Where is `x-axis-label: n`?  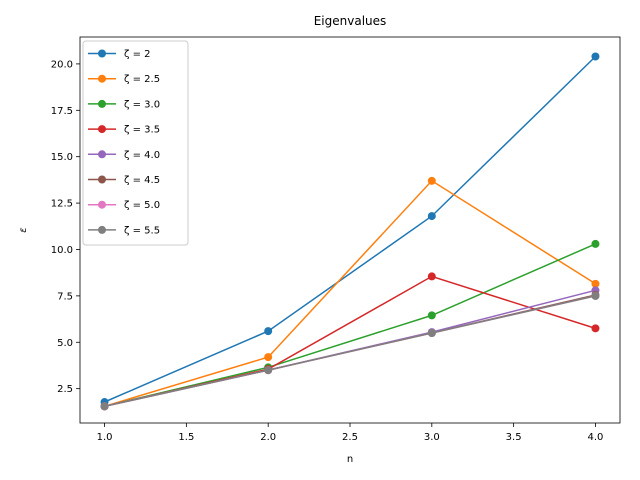
x-axis-label: n is located at coordinates (350, 459).